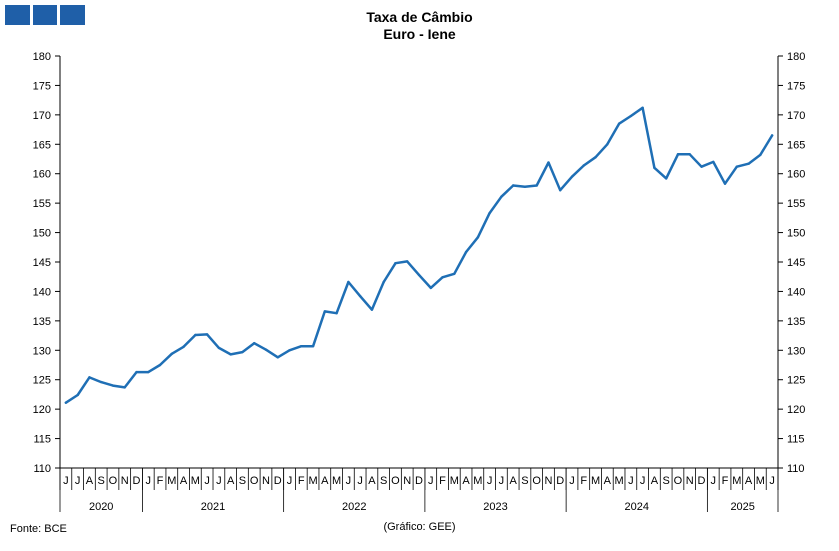 The height and width of the screenshot is (551, 839). What do you see at coordinates (42, 57) in the screenshot?
I see `y-tick-label-left: 180` at bounding box center [42, 57].